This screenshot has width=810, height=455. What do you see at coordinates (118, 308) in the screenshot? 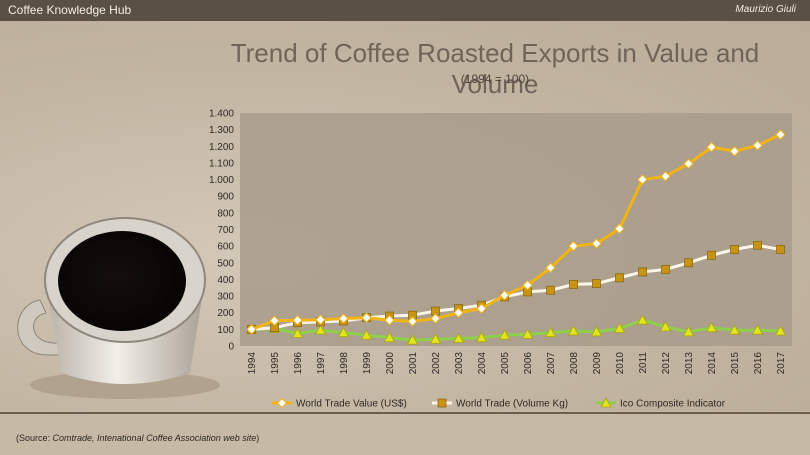
I see `coffee-cup-image` at bounding box center [118, 308].